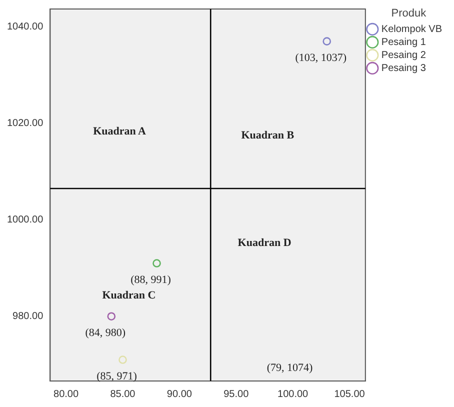  What do you see at coordinates (119, 132) in the screenshot?
I see `annotation: Kuadran A` at bounding box center [119, 132].